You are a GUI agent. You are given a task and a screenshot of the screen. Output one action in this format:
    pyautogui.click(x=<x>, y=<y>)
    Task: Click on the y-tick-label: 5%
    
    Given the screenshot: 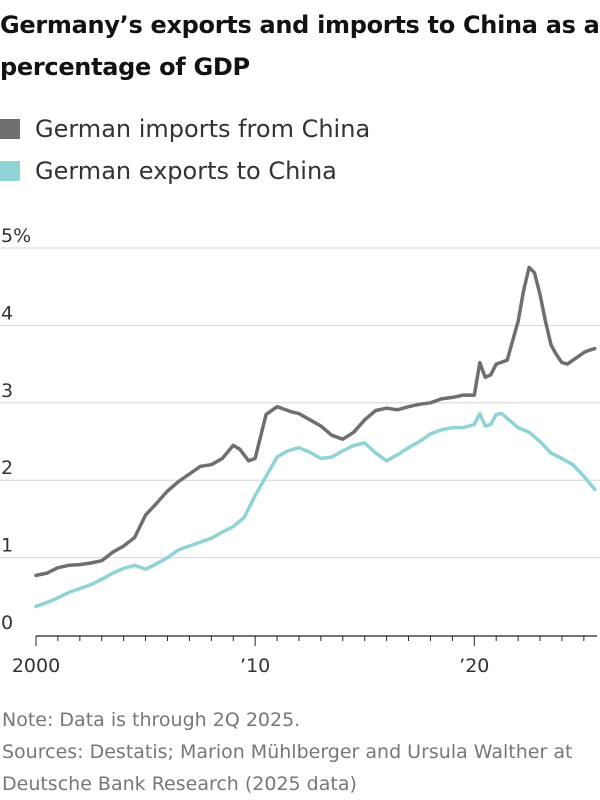 What is the action you would take?
    pyautogui.click(x=16, y=236)
    